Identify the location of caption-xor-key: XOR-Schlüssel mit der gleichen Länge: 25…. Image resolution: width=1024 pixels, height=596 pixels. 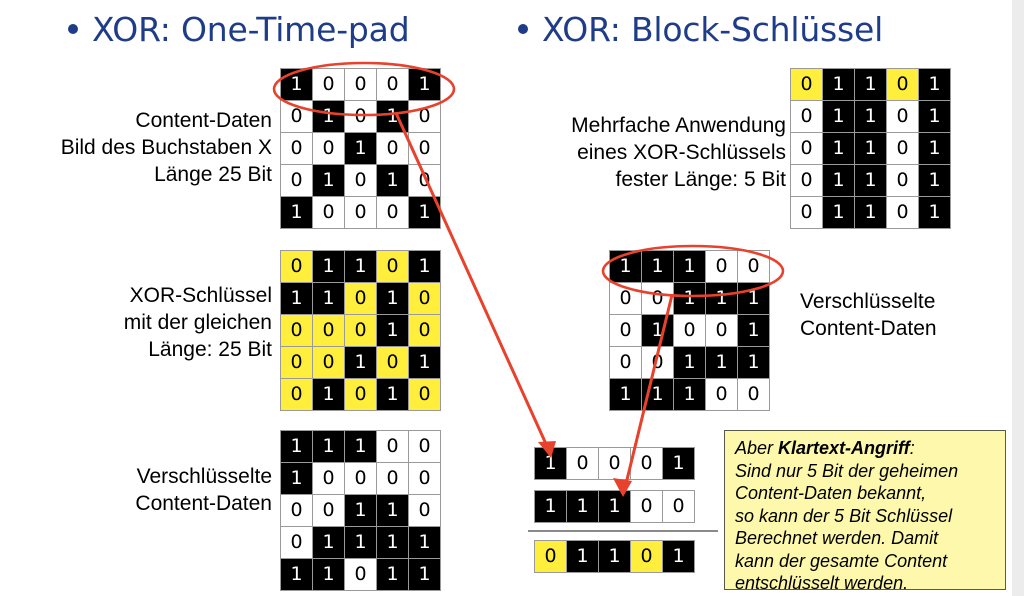
(197, 322).